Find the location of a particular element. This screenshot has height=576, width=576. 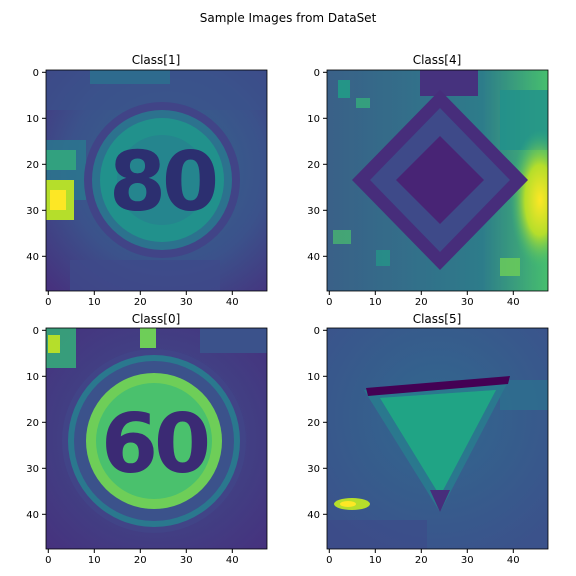

panel-title: Class[0] is located at coordinates (156, 319).